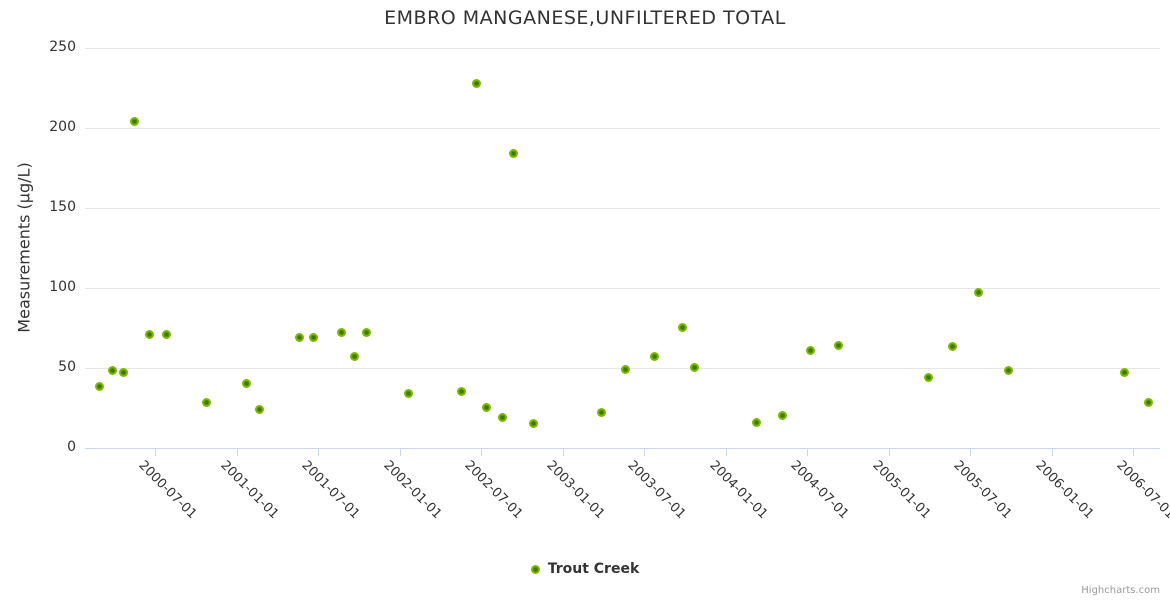 This screenshot has width=1170, height=600. What do you see at coordinates (656, 490) in the screenshot?
I see `x-axis-label: 2003-07-01` at bounding box center [656, 490].